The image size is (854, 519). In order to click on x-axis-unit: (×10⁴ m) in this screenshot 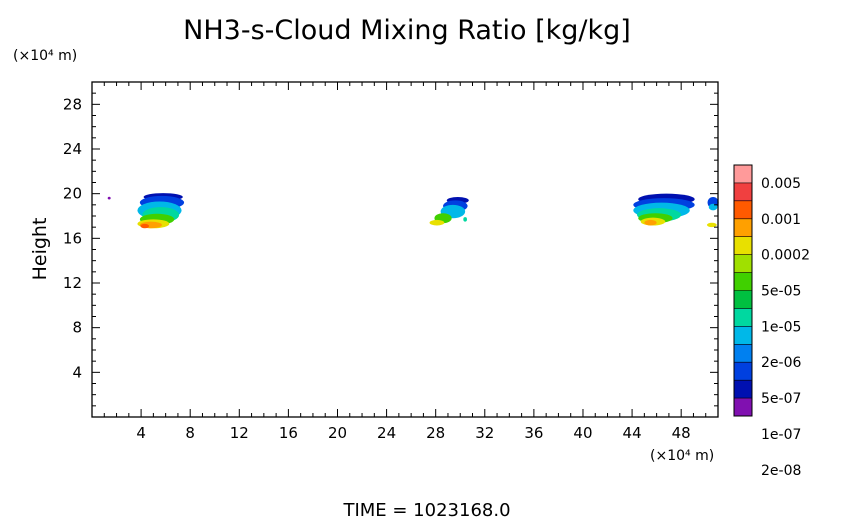, I will do `click(682, 456)`.